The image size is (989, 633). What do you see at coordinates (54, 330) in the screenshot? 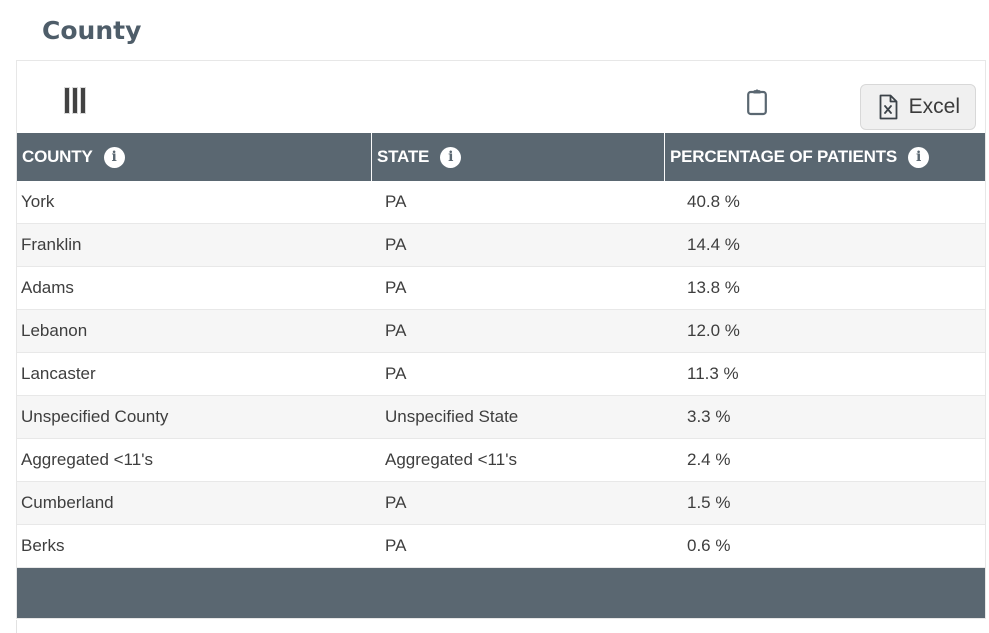
I see `county-cell: Lebanon` at bounding box center [54, 330].